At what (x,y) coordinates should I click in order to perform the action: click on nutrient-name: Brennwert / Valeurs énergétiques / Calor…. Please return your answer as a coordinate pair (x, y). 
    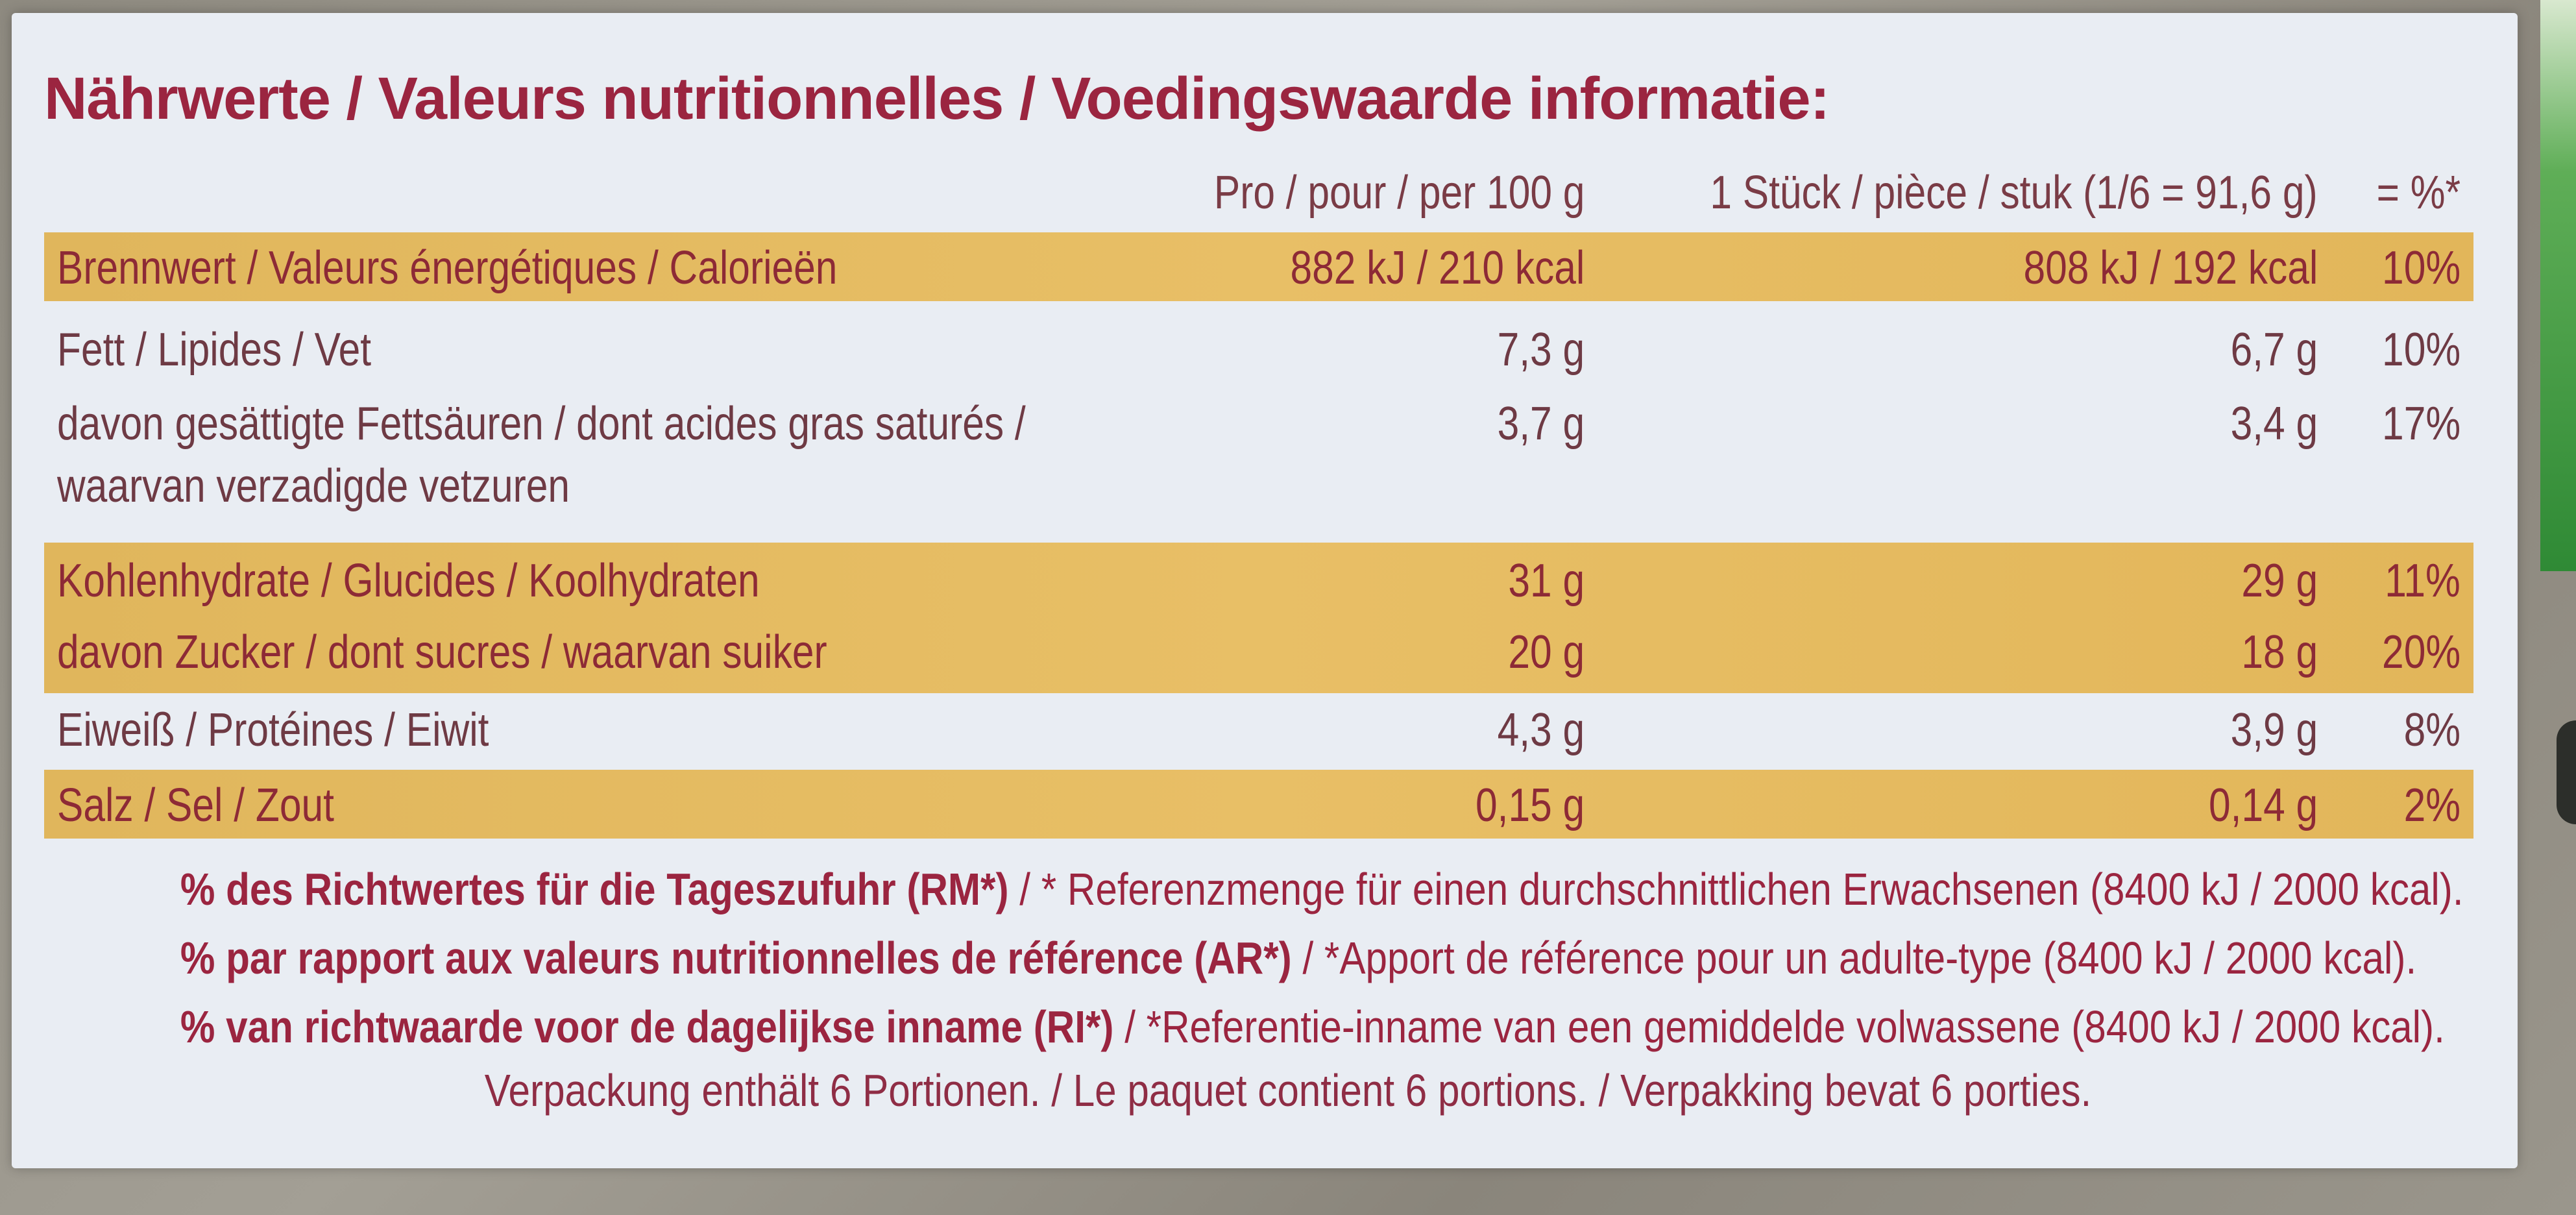
    Looking at the image, I should click on (447, 268).